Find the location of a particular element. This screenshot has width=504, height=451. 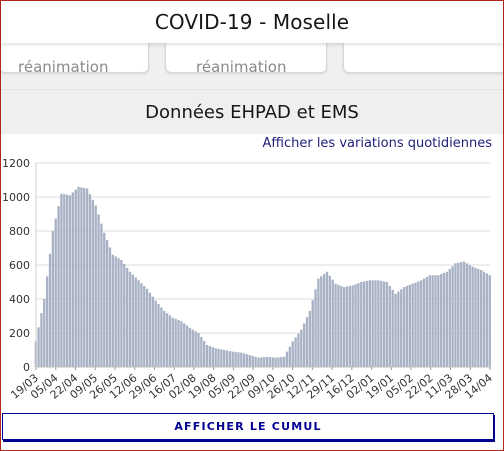

indicator-card-1: réanimation is located at coordinates (75, 58).